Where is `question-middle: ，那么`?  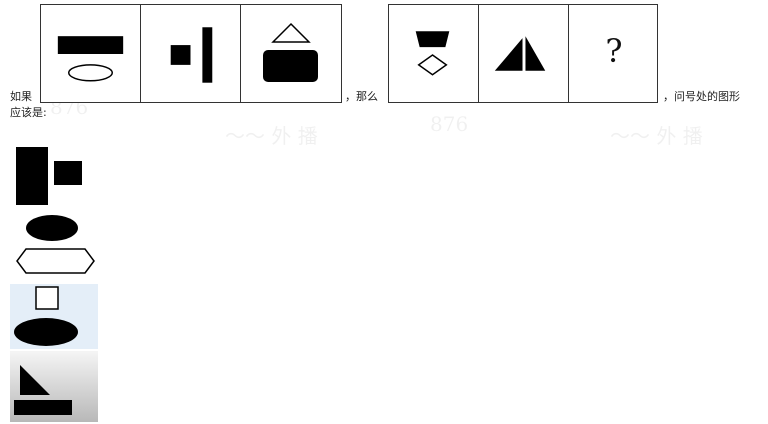 question-middle: ，那么 is located at coordinates (361, 96).